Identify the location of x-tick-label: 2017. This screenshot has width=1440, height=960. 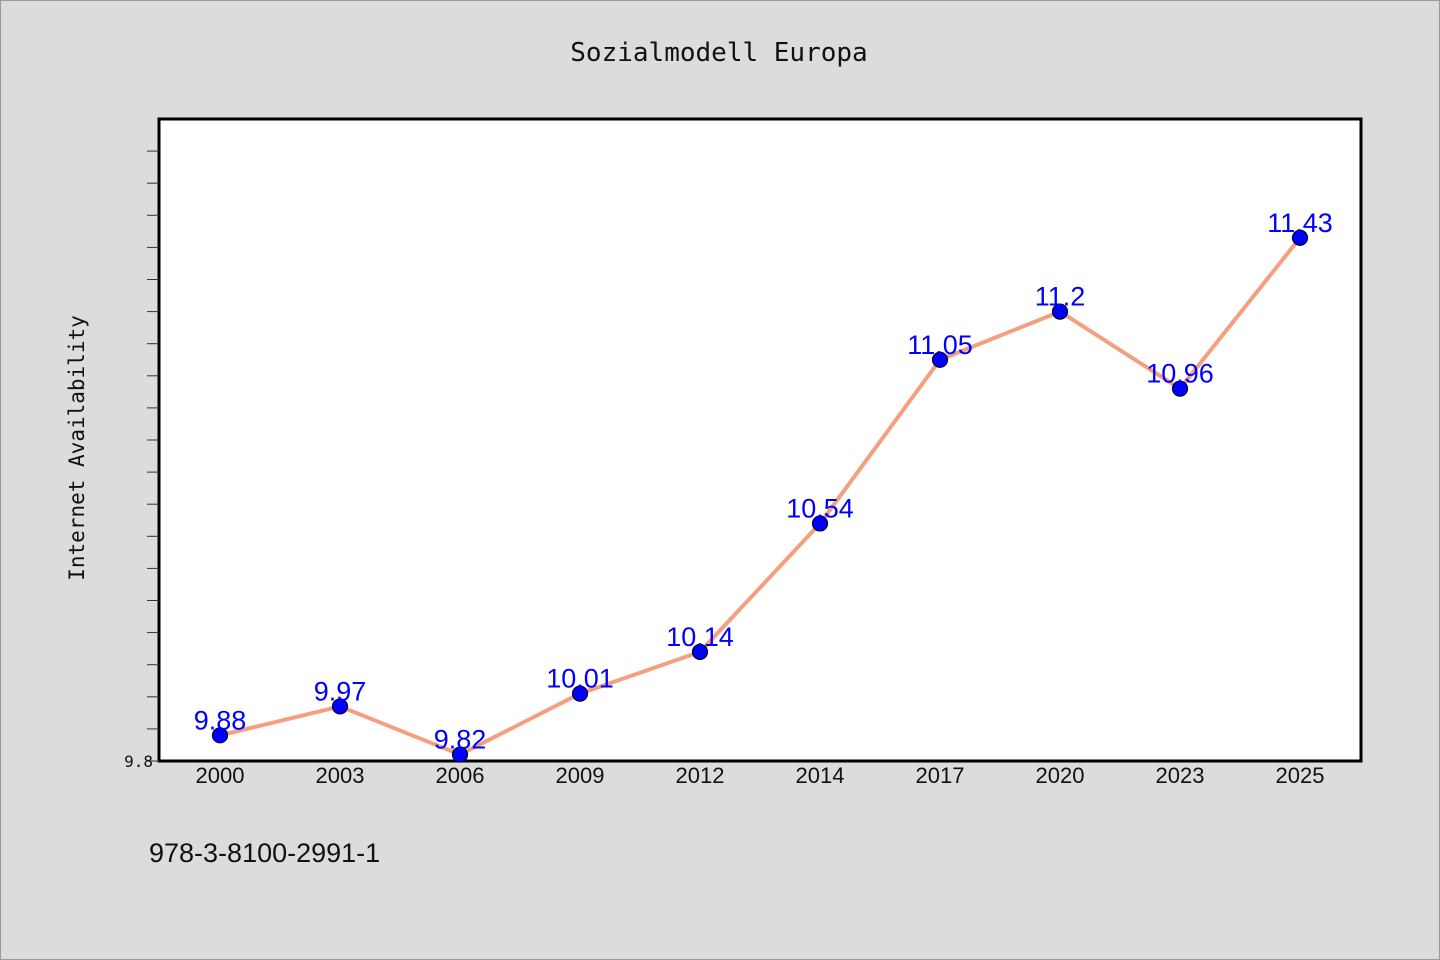
(940, 775).